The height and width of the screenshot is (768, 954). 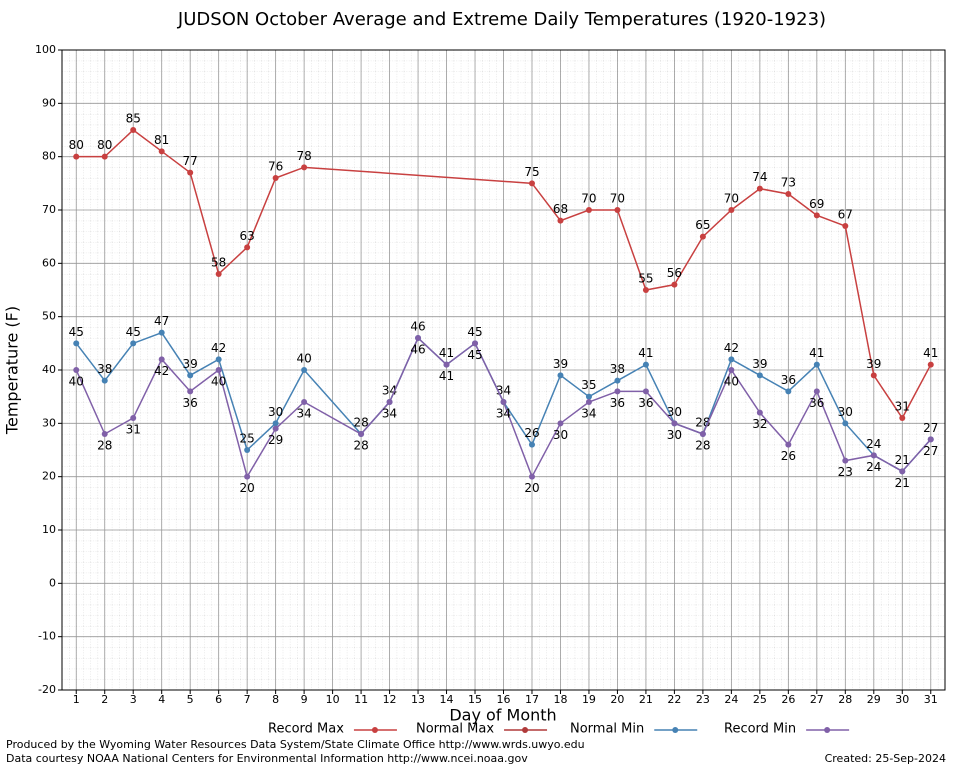 I want to click on y-tick-label: 20, so click(x=49, y=476).